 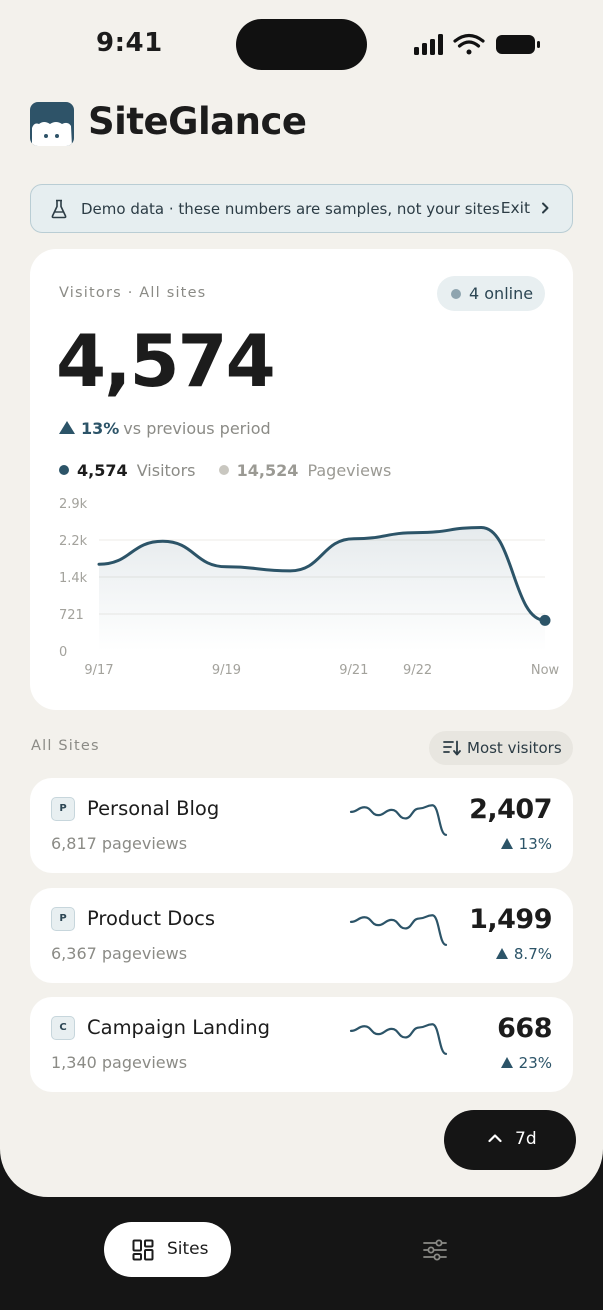 I want to click on all-sites-label: All Sites, so click(x=65, y=746).